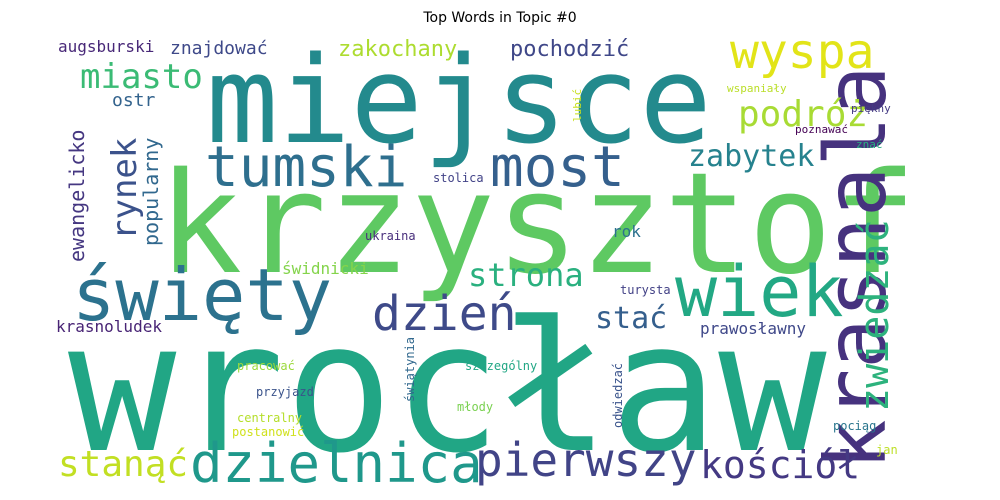  I want to click on cloud-word: rynek, so click(125, 189).